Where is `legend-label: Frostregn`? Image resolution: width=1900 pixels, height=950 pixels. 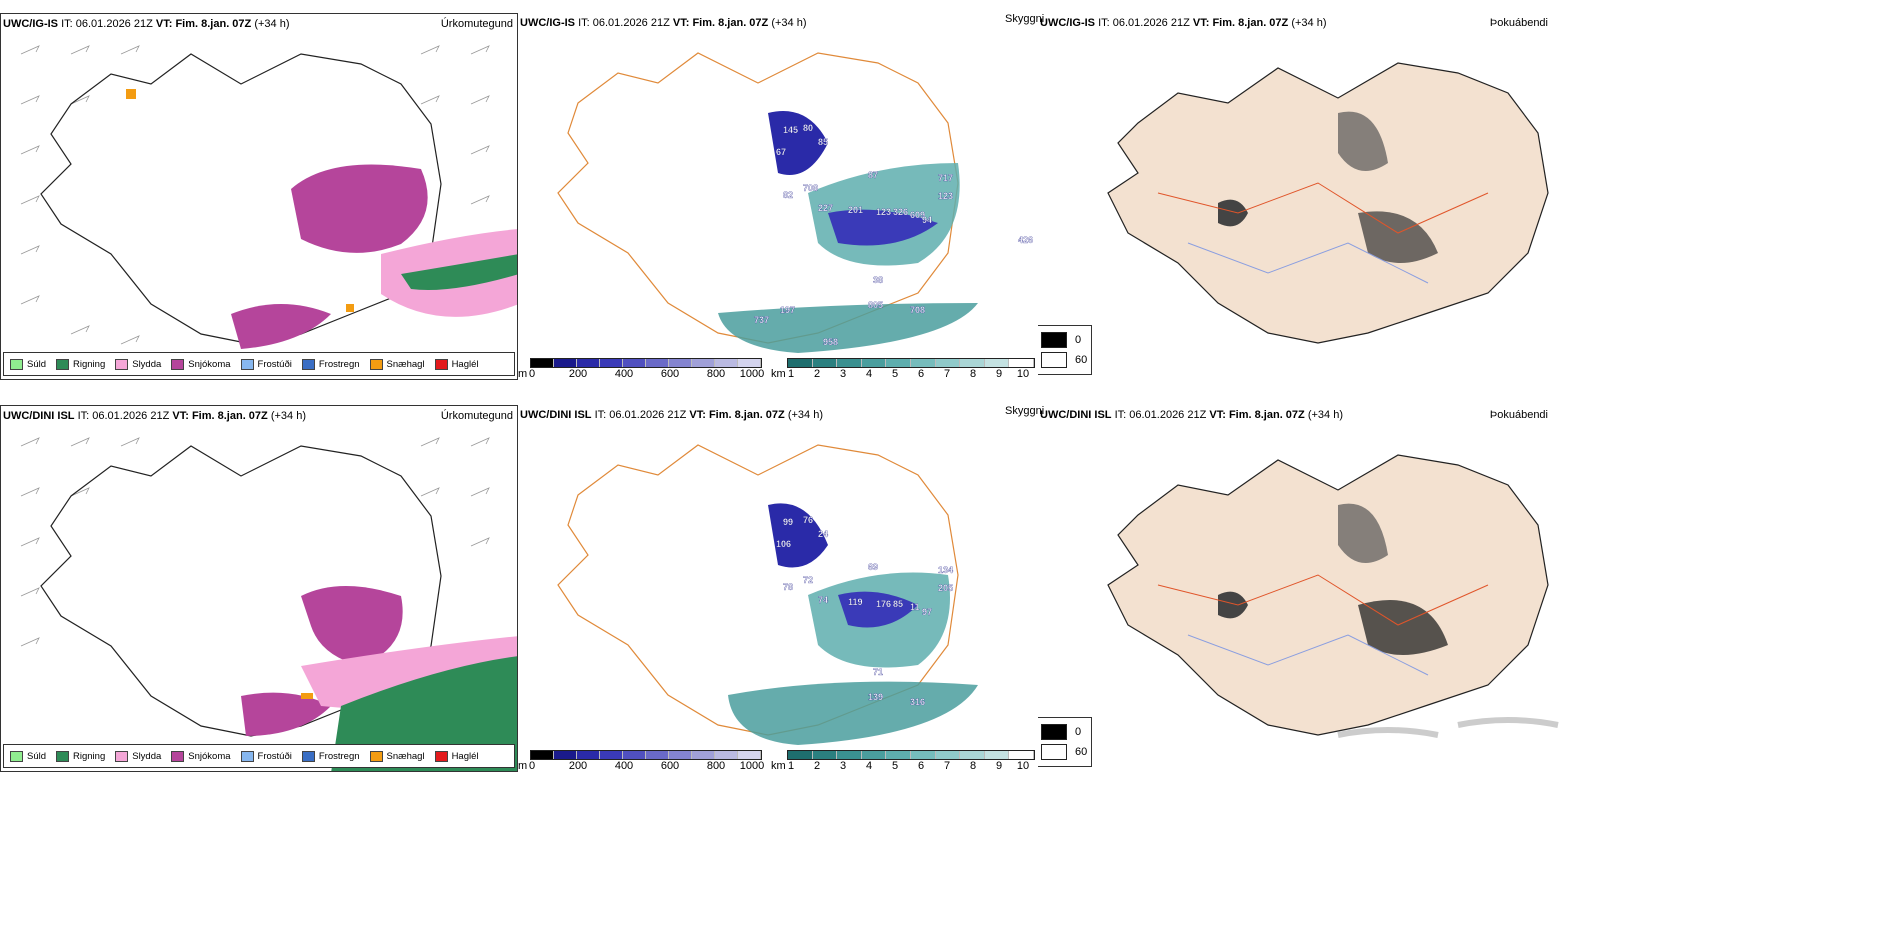
legend-label: Frostregn is located at coordinates (339, 364).